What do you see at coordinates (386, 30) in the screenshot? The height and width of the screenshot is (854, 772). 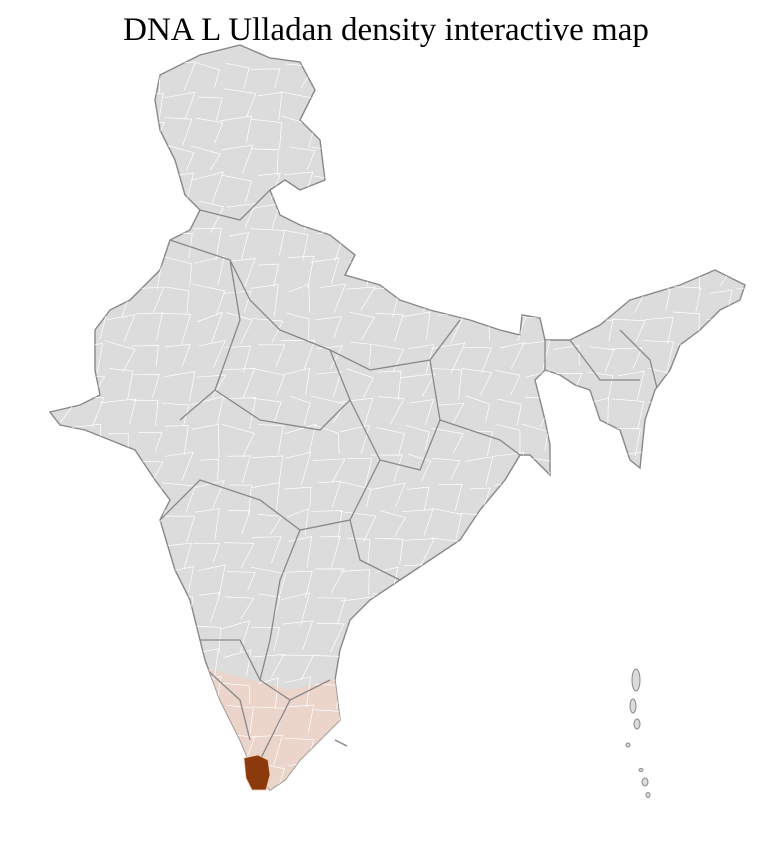 I see `map-title: DNA L Ulladan density interactive map` at bounding box center [386, 30].